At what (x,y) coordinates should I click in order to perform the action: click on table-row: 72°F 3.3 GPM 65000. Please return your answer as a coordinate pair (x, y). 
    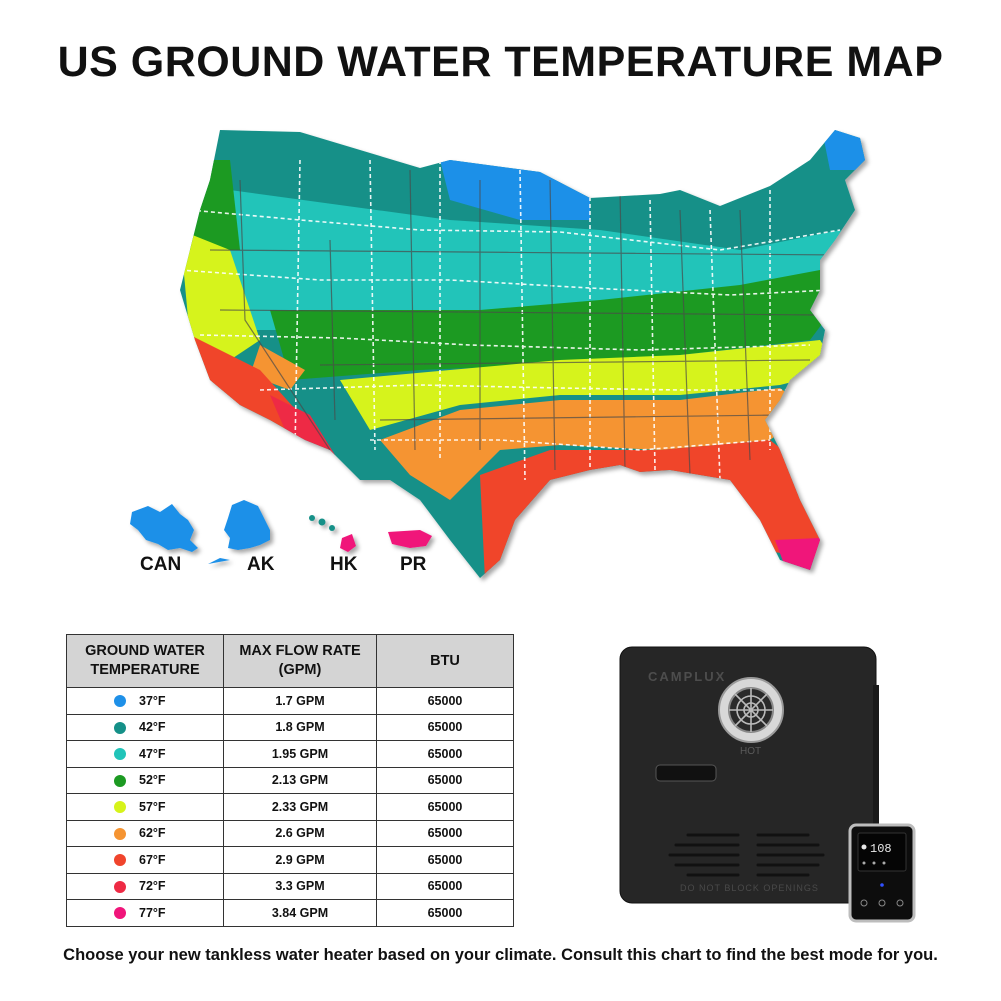
    Looking at the image, I should click on (290, 886).